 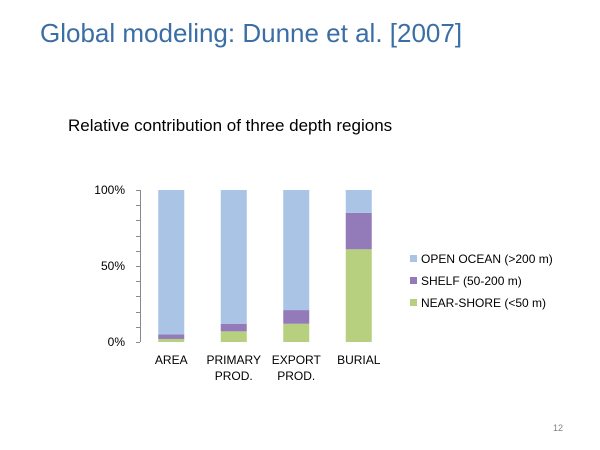 What do you see at coordinates (117, 342) in the screenshot?
I see `y-tick-label: 0%` at bounding box center [117, 342].